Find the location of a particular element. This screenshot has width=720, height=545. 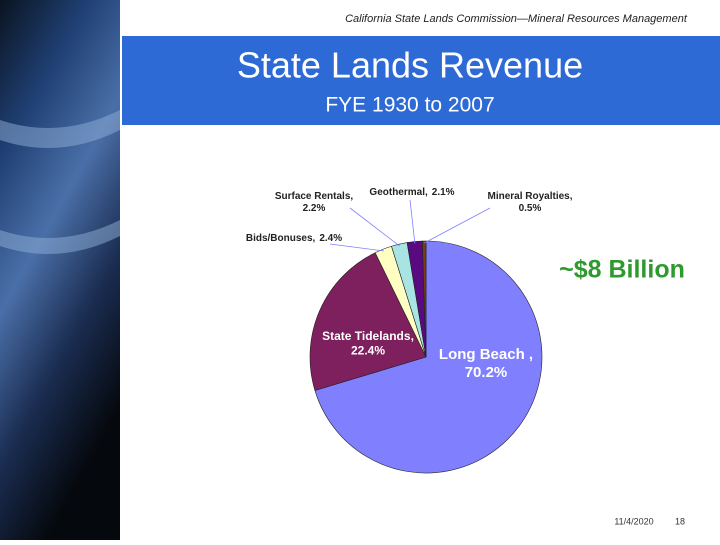

slice-label: State Tidelands, 22.4% is located at coordinates (368, 343).